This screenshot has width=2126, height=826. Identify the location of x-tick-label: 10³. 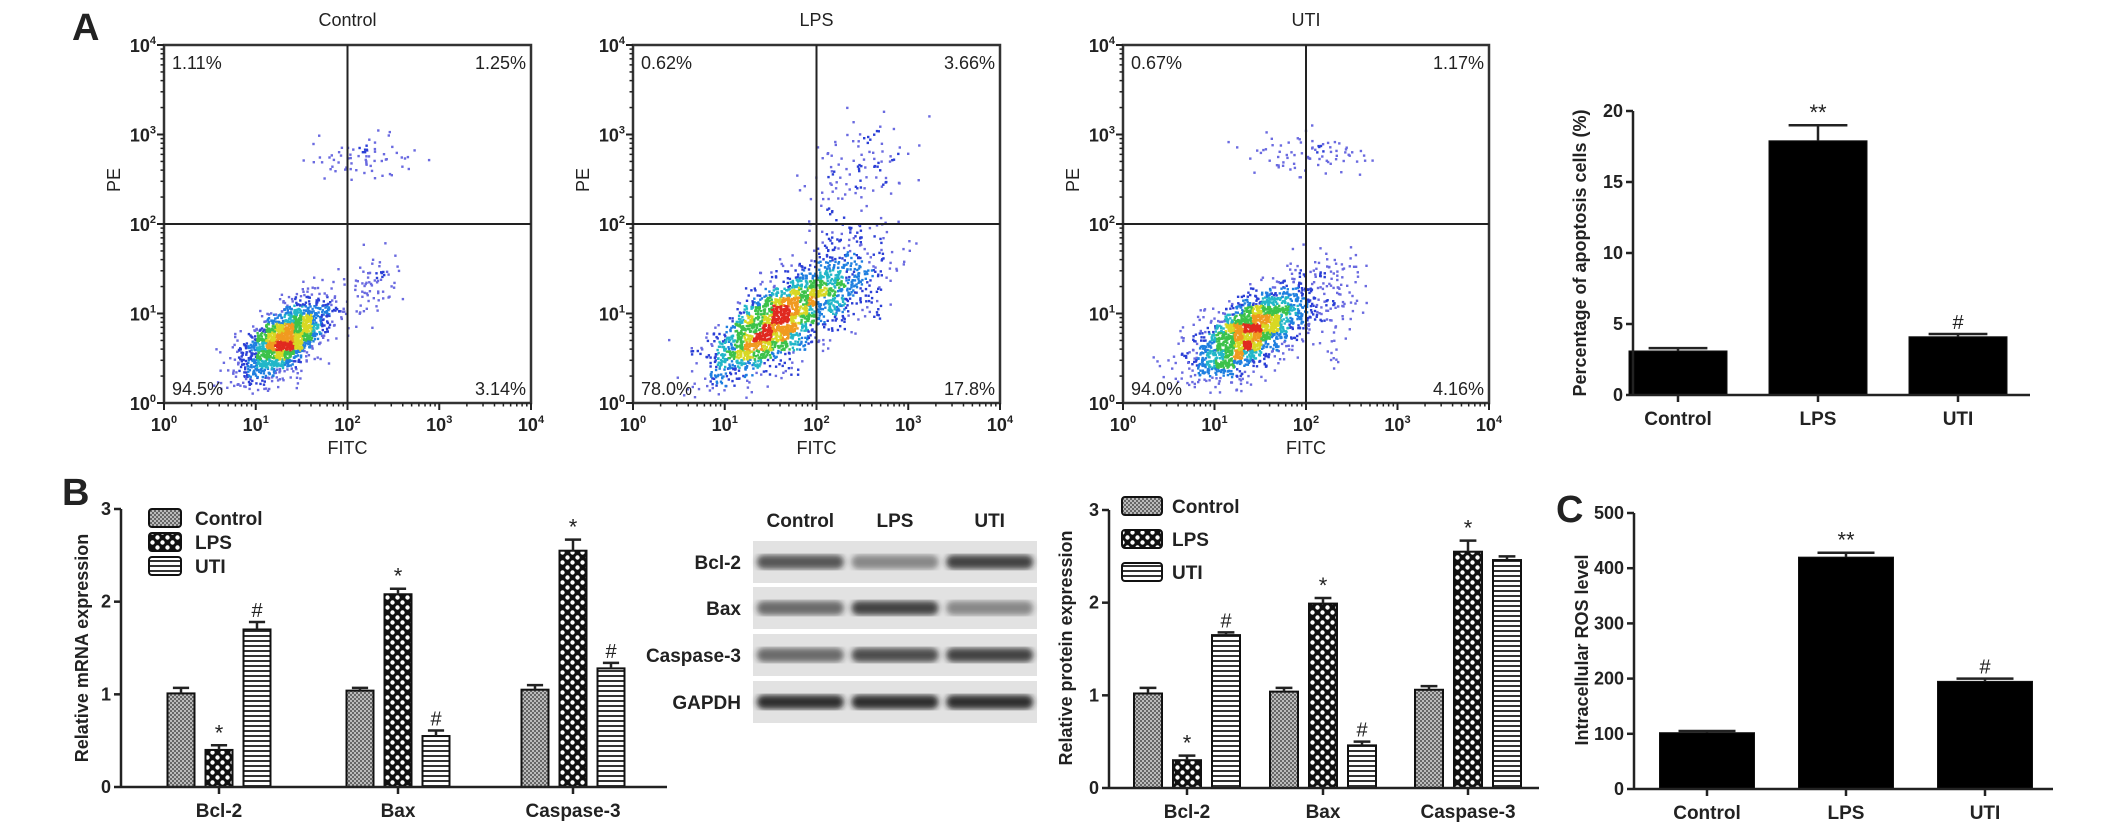
(908, 424).